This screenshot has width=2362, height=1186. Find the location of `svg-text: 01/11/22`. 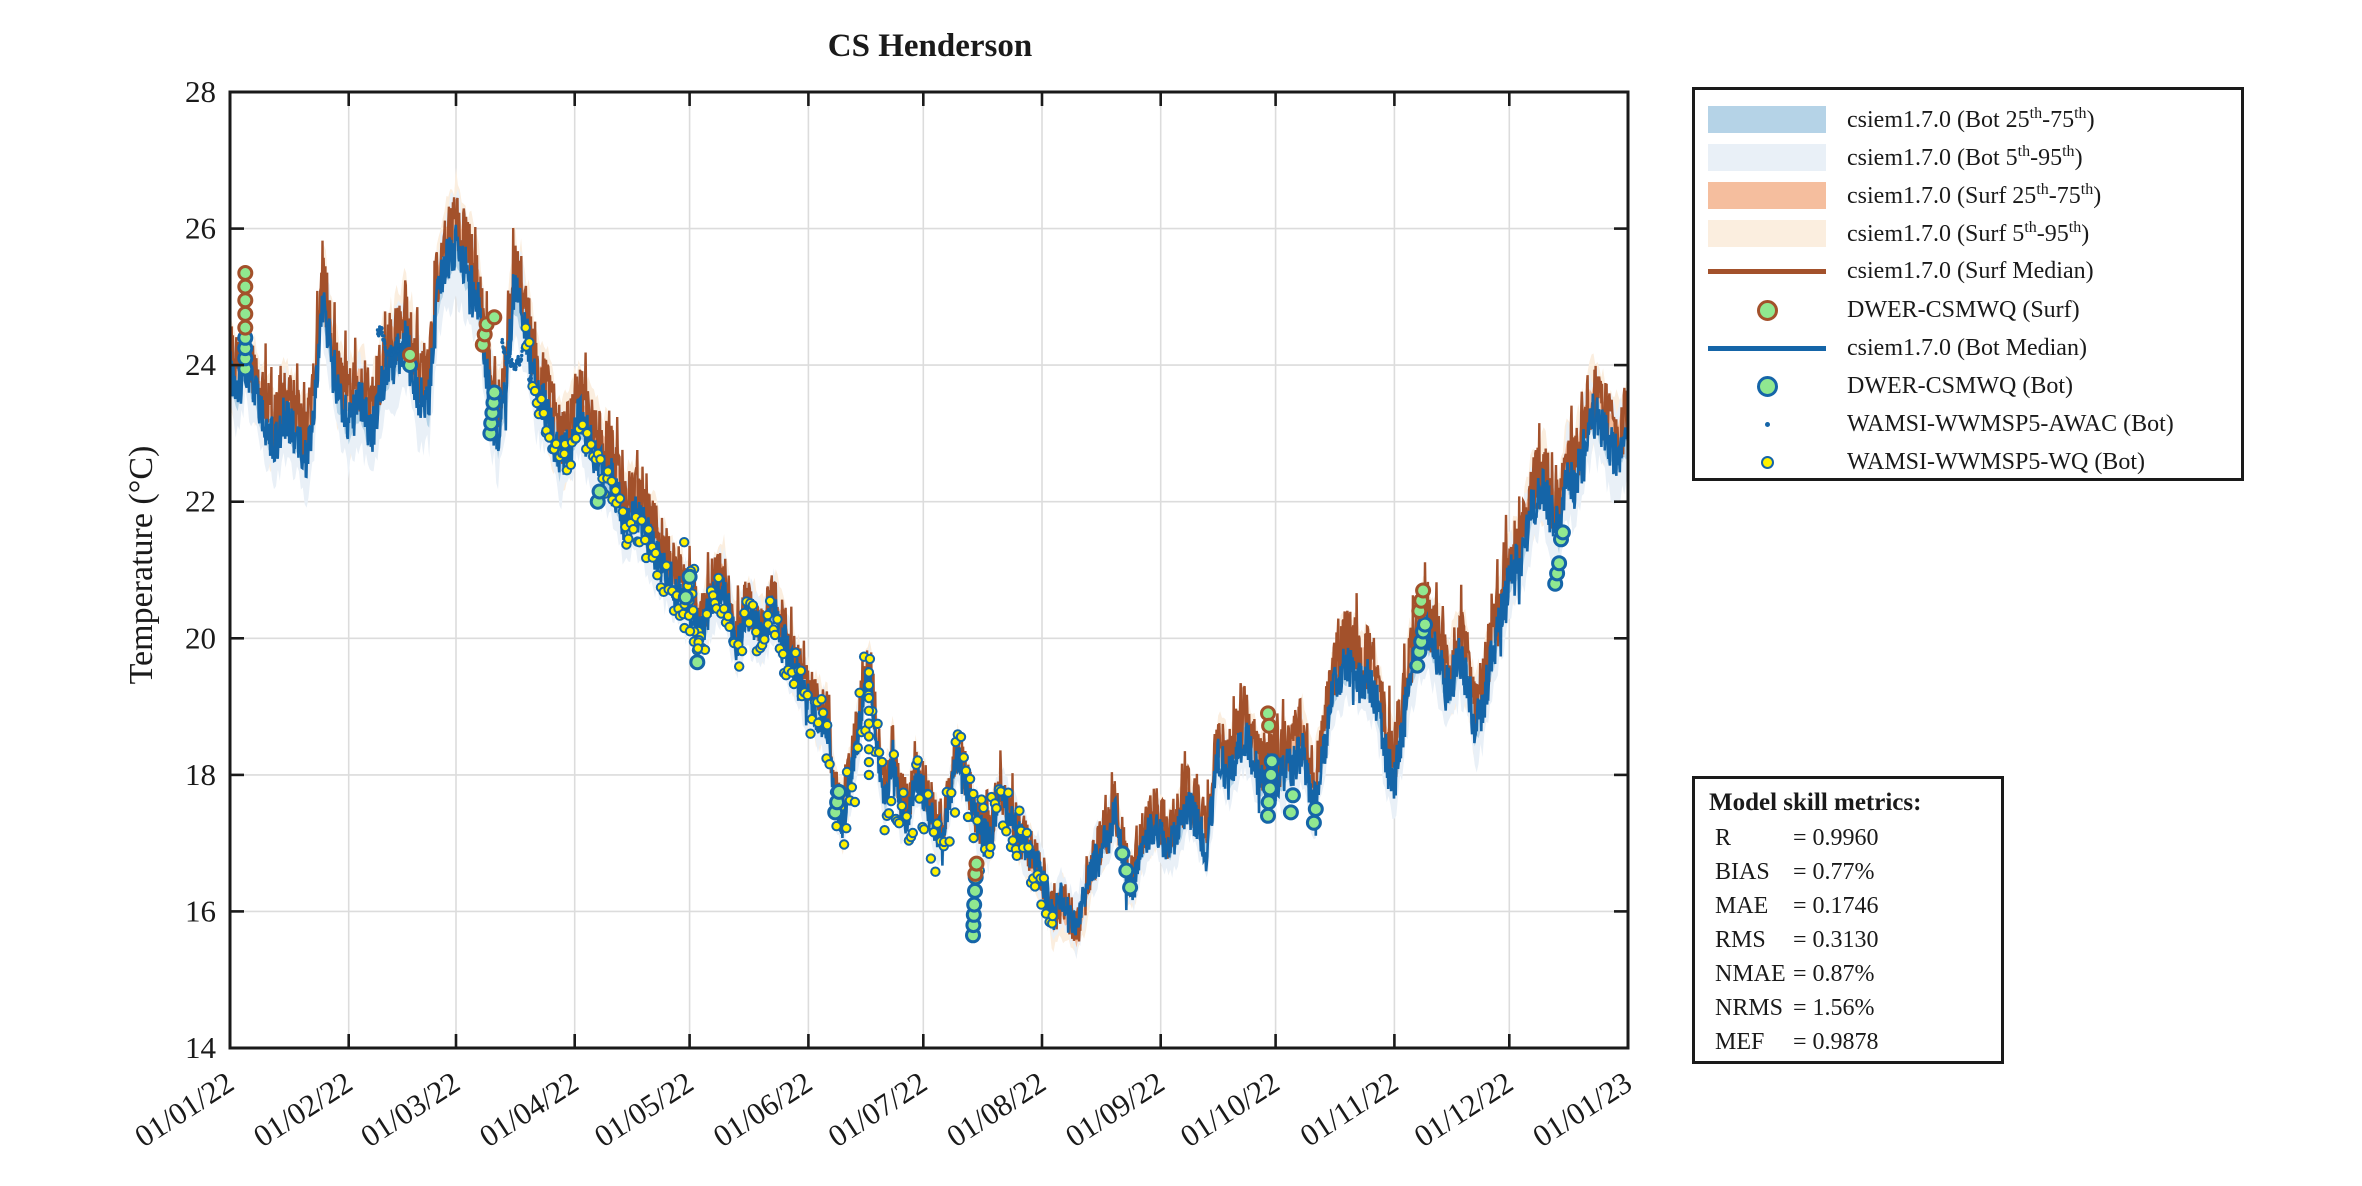

svg-text: 01/11/22 is located at coordinates (1349, 1109).